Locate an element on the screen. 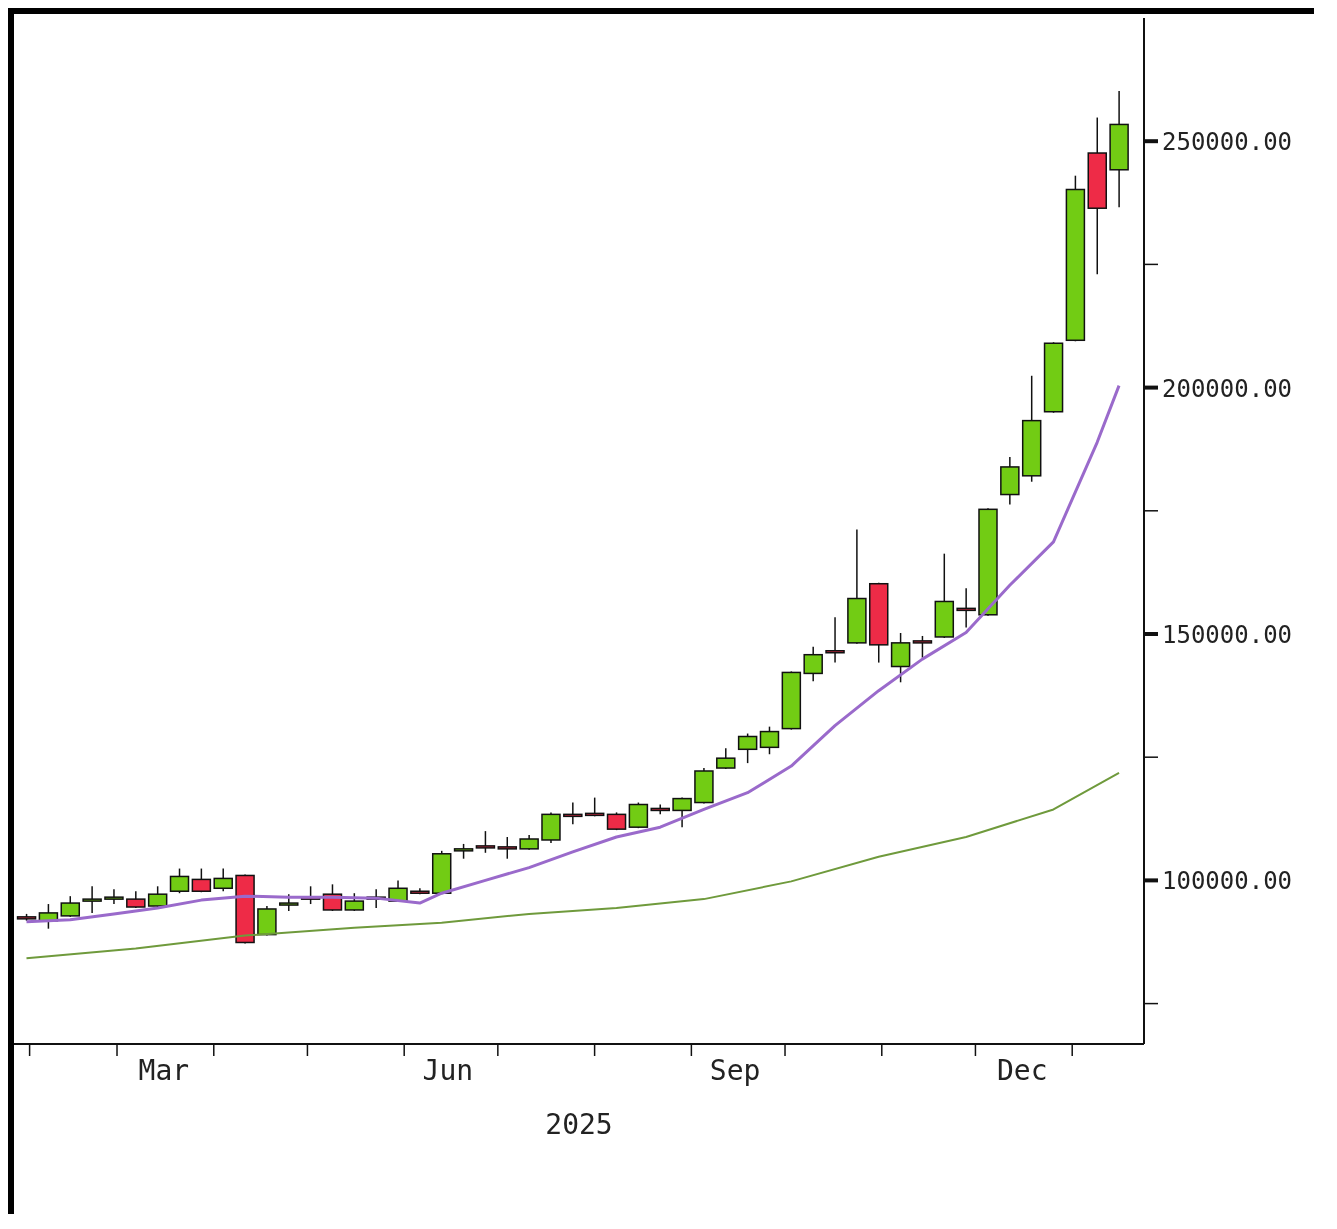 This screenshot has width=1337, height=1229. y-tick-label: 150000.00 is located at coordinates (1227, 634).